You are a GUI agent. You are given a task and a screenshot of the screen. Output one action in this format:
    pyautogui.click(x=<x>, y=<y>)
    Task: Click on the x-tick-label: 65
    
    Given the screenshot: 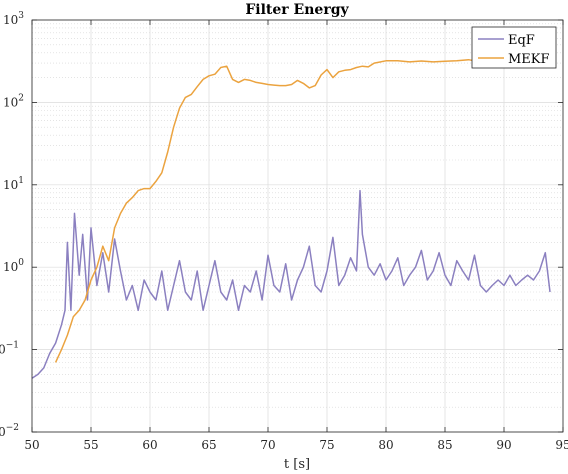 What is the action you would take?
    pyautogui.click(x=208, y=445)
    